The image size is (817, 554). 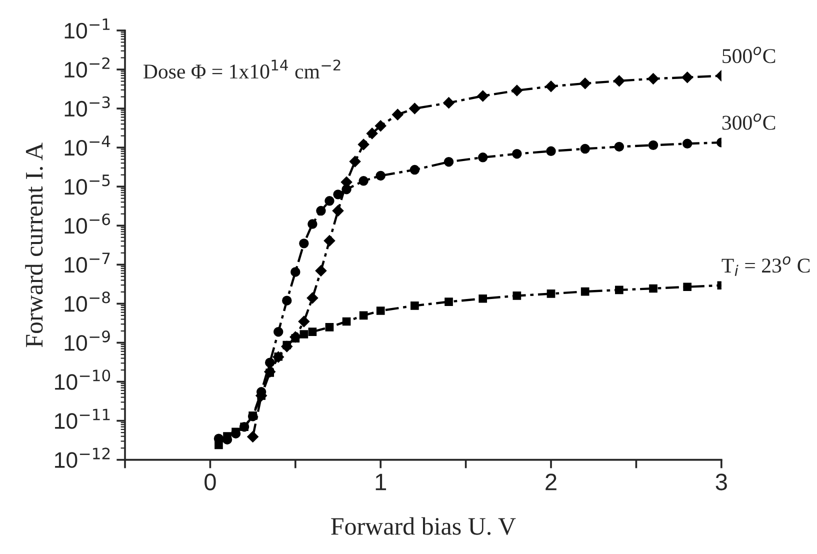 What do you see at coordinates (87, 67) in the screenshot?
I see `y-tick-label: 10$^{−2}$` at bounding box center [87, 67].